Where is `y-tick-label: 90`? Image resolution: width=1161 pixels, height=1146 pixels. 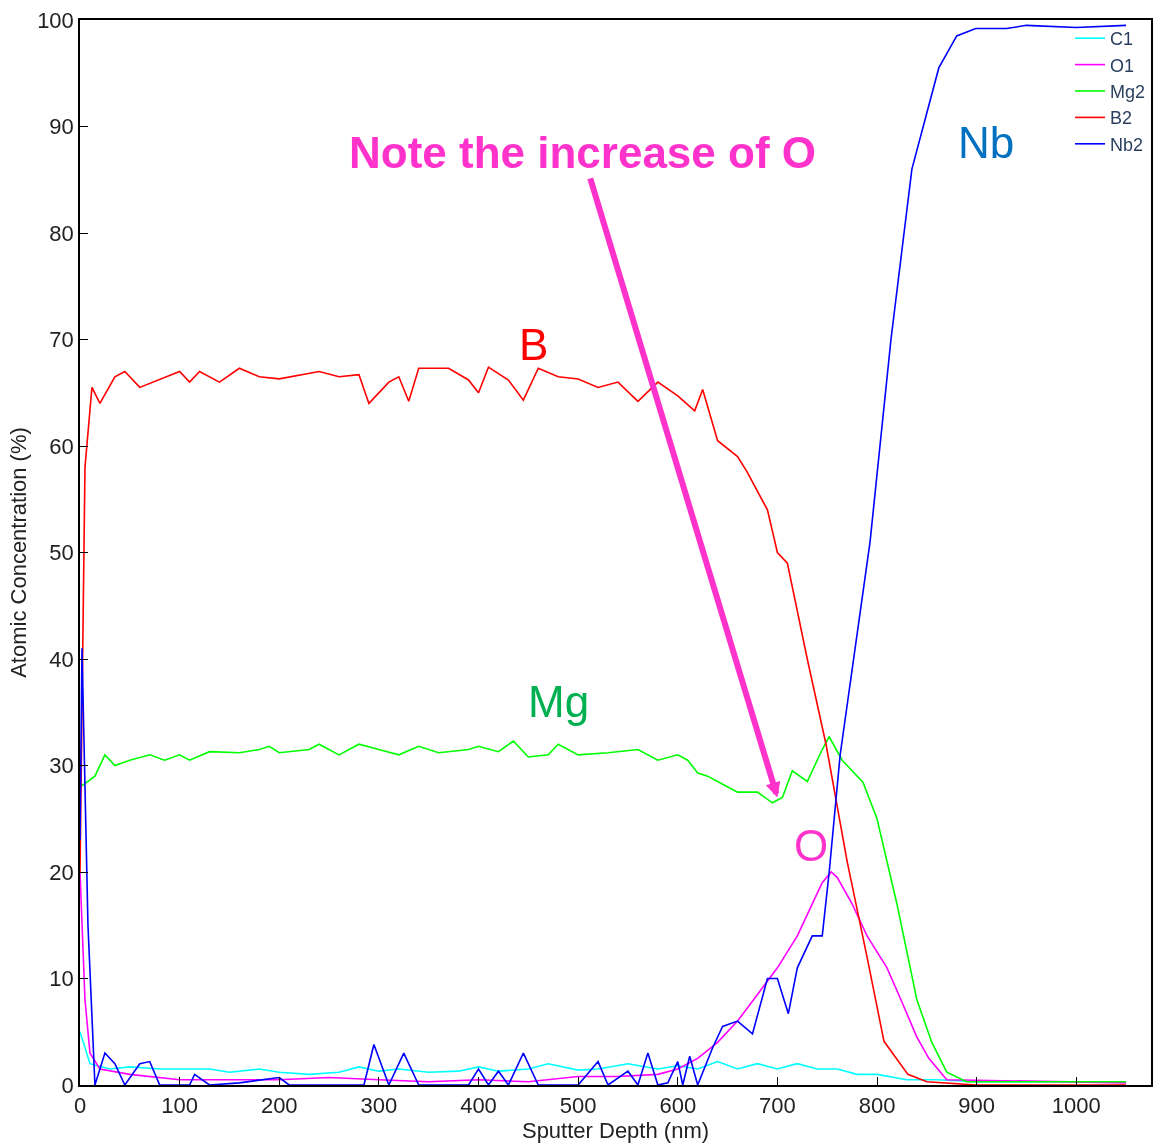 y-tick-label: 90 is located at coordinates (61, 127).